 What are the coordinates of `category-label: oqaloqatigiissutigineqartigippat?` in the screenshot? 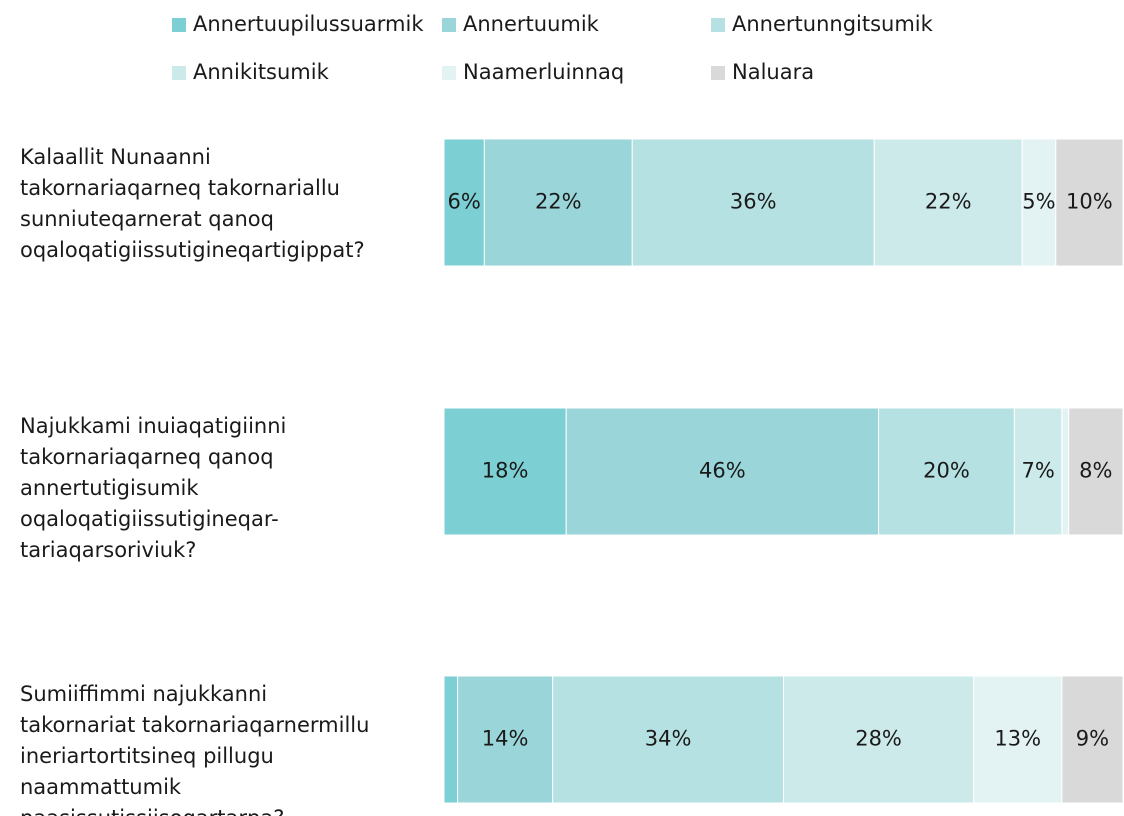 It's located at (192, 250).